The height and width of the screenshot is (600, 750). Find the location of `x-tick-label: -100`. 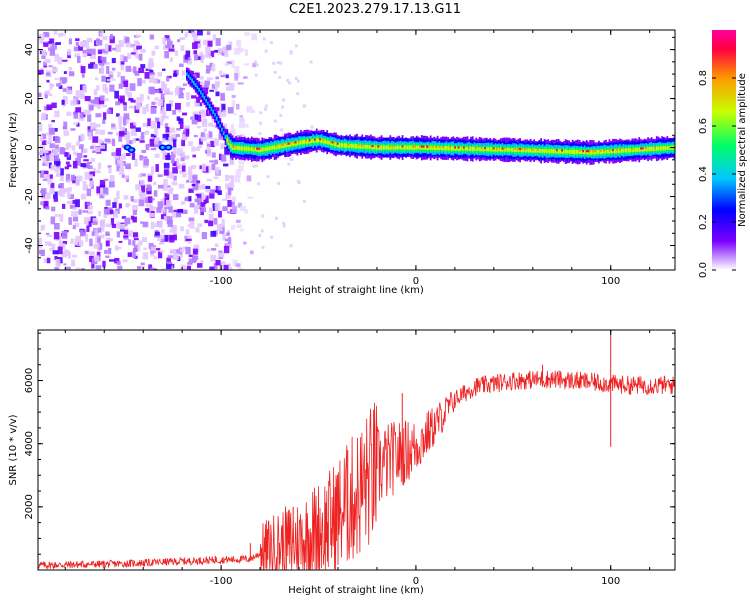

x-tick-label: -100 is located at coordinates (221, 581).